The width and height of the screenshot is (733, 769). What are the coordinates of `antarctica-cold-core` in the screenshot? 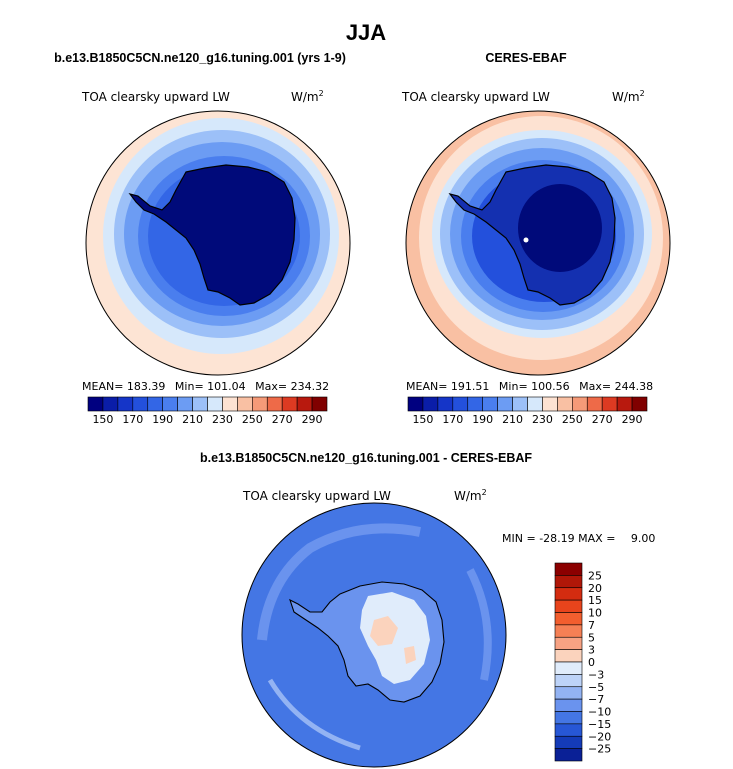 It's located at (212, 235).